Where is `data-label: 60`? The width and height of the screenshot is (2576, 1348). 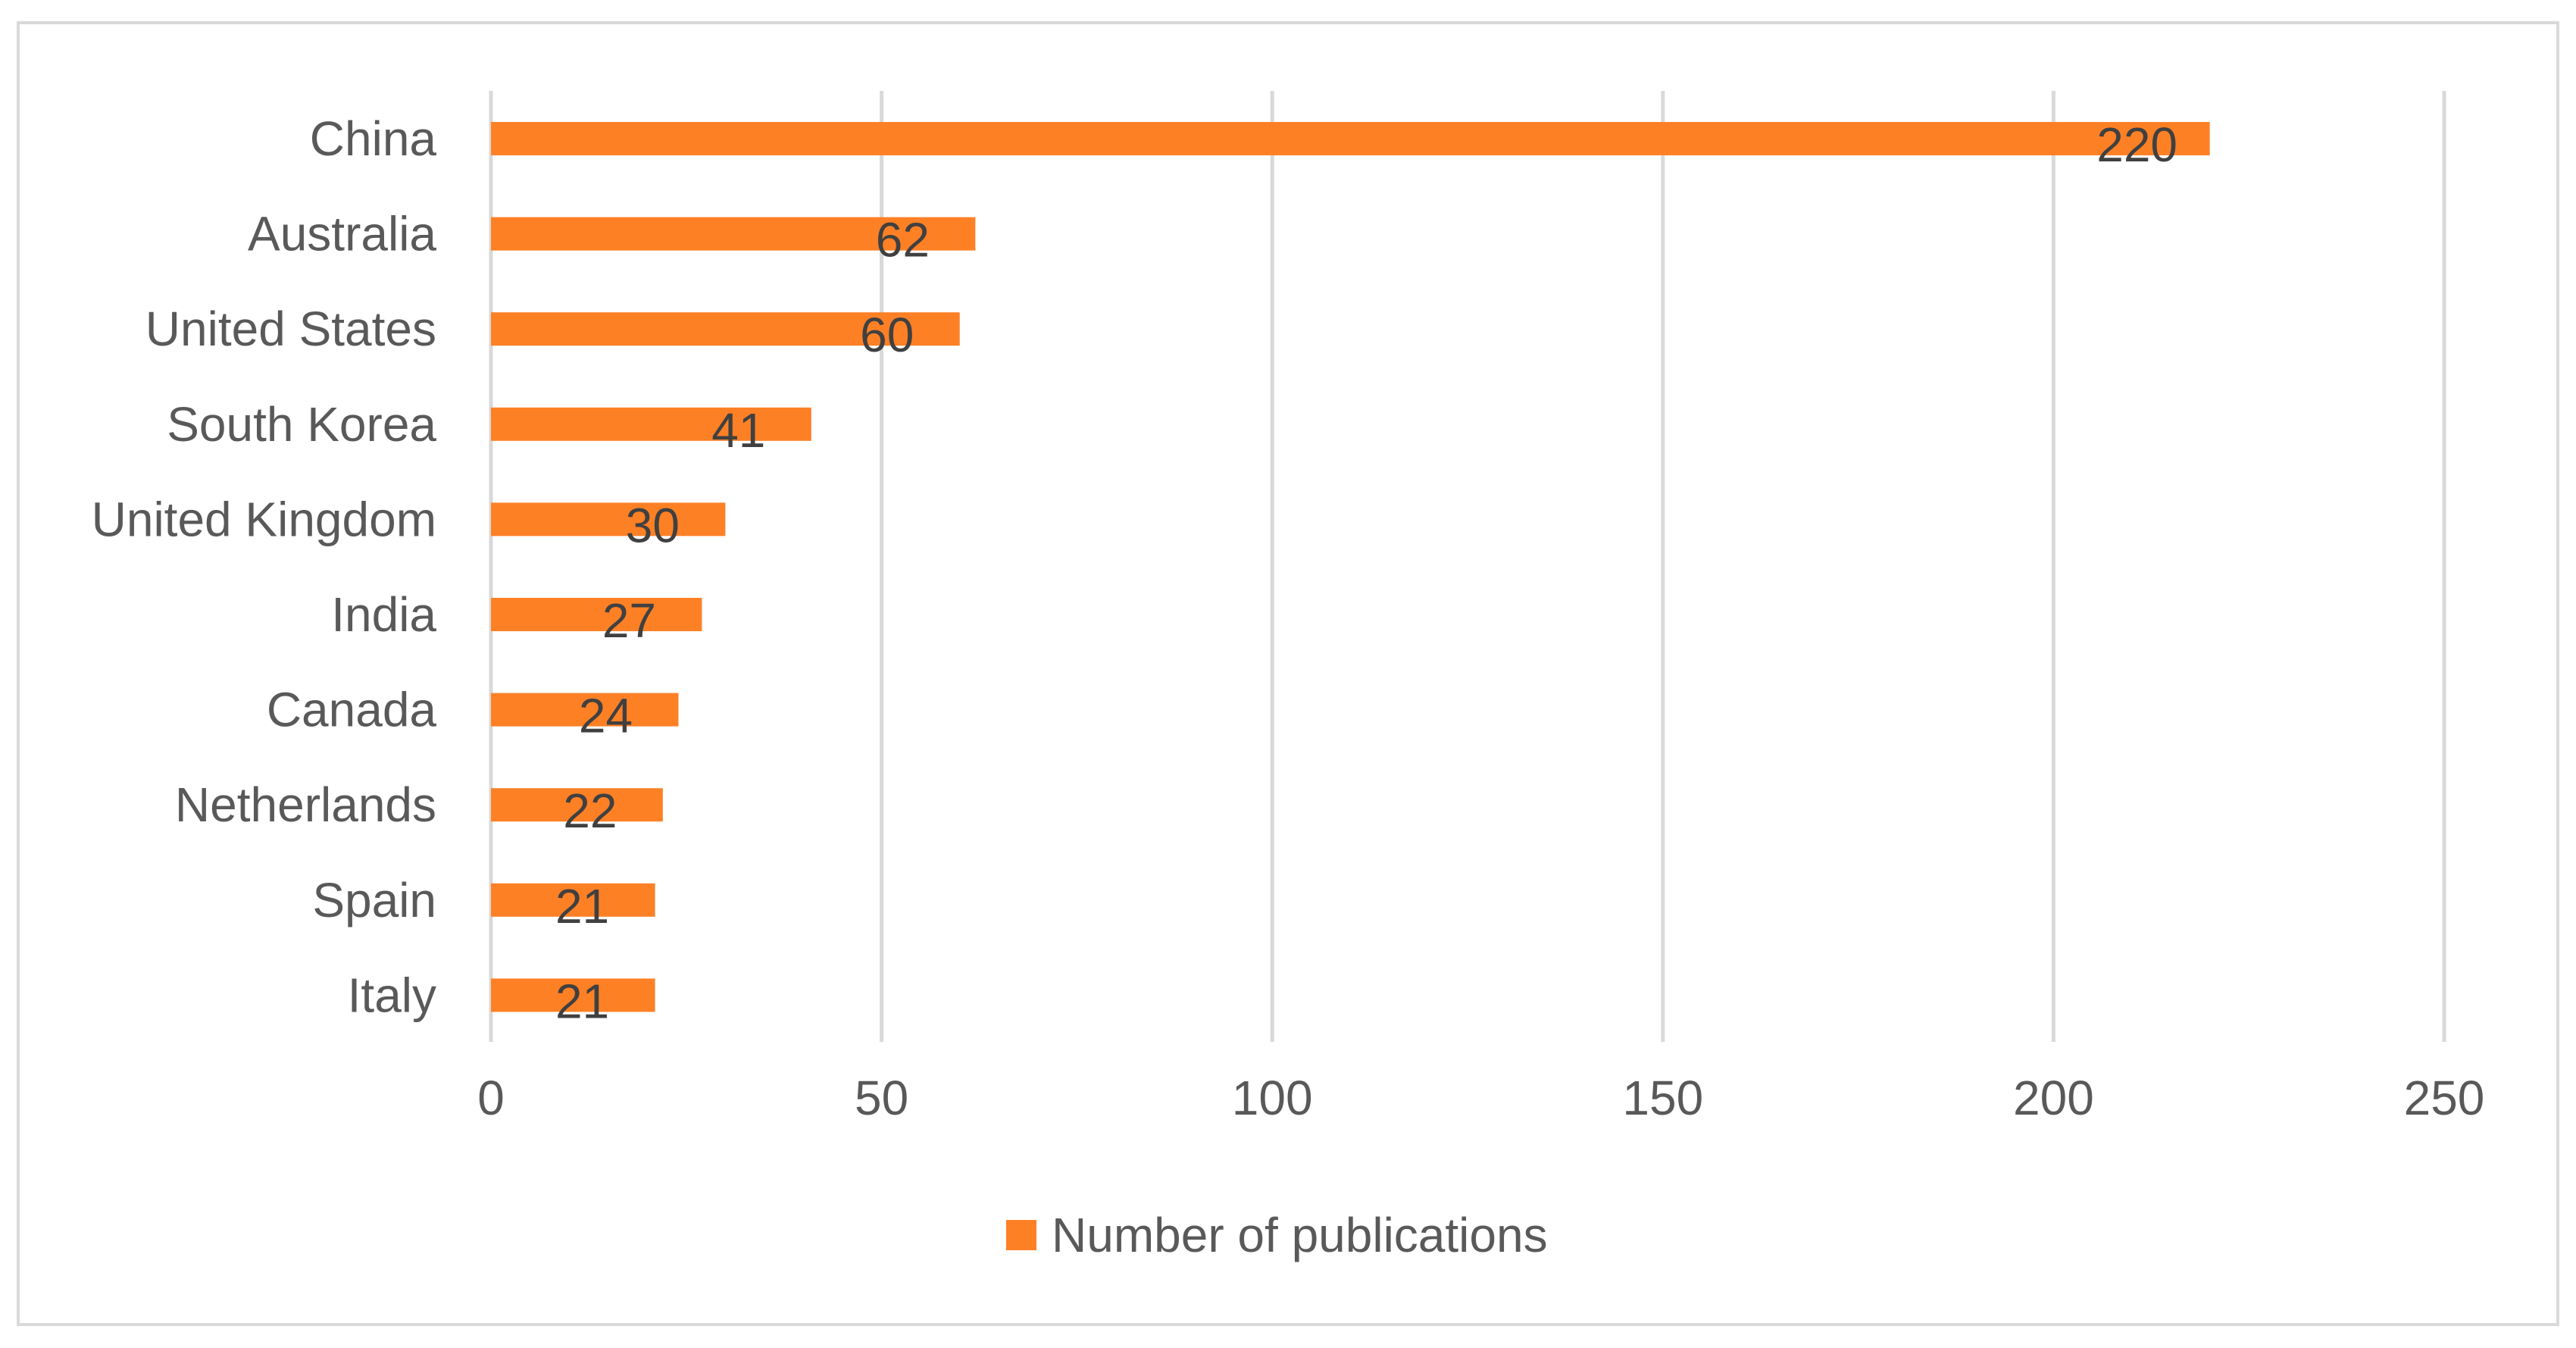 data-label: 60 is located at coordinates (887, 335).